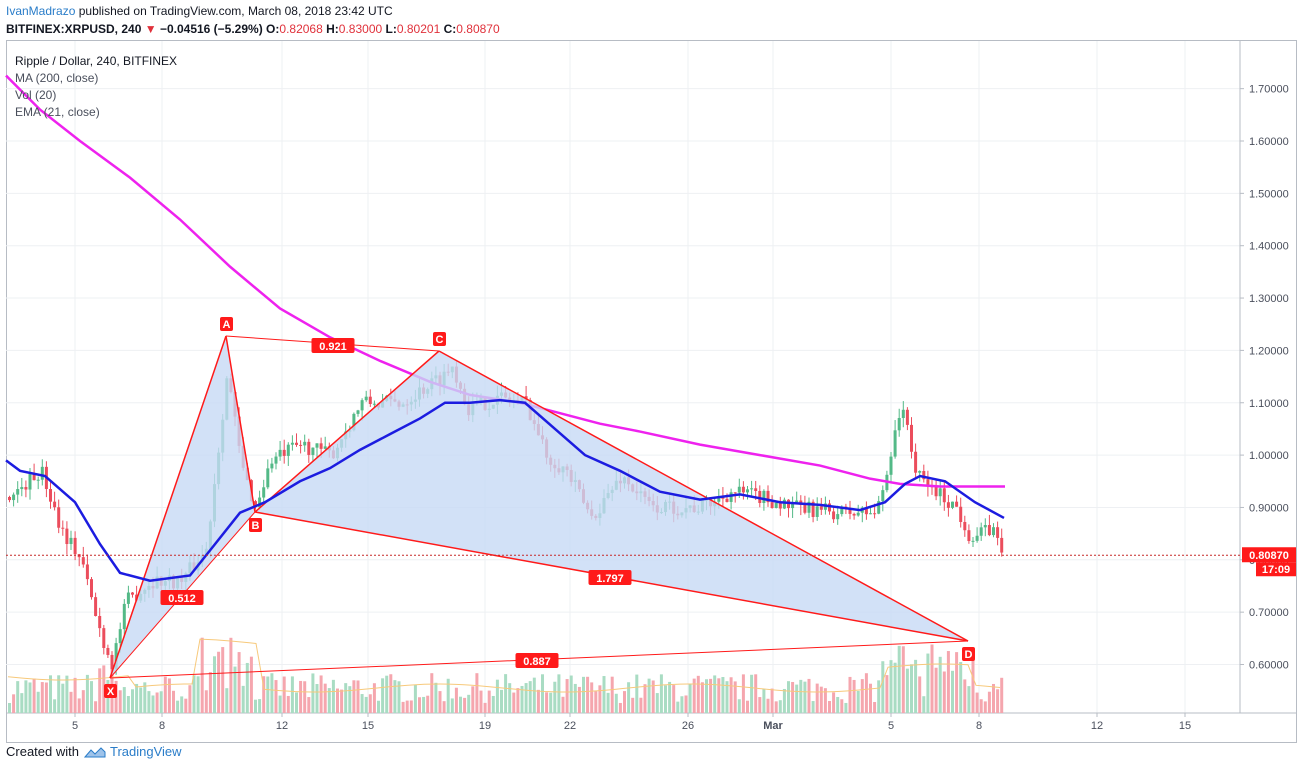 This screenshot has height=770, width=1301. I want to click on time-tick-label: 5, so click(891, 726).